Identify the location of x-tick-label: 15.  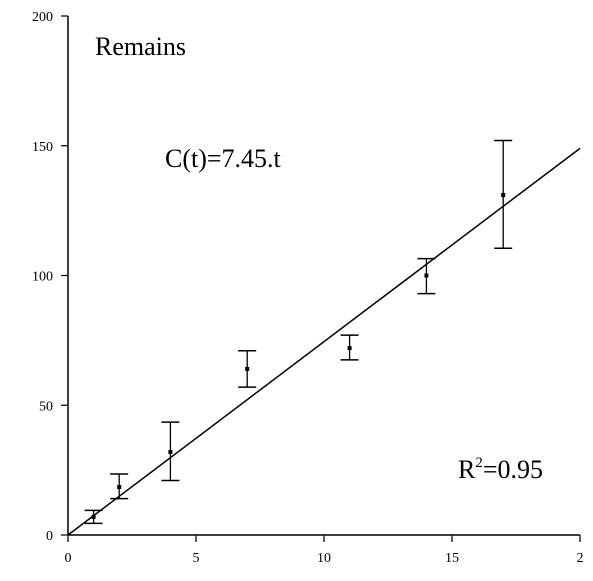
(452, 558).